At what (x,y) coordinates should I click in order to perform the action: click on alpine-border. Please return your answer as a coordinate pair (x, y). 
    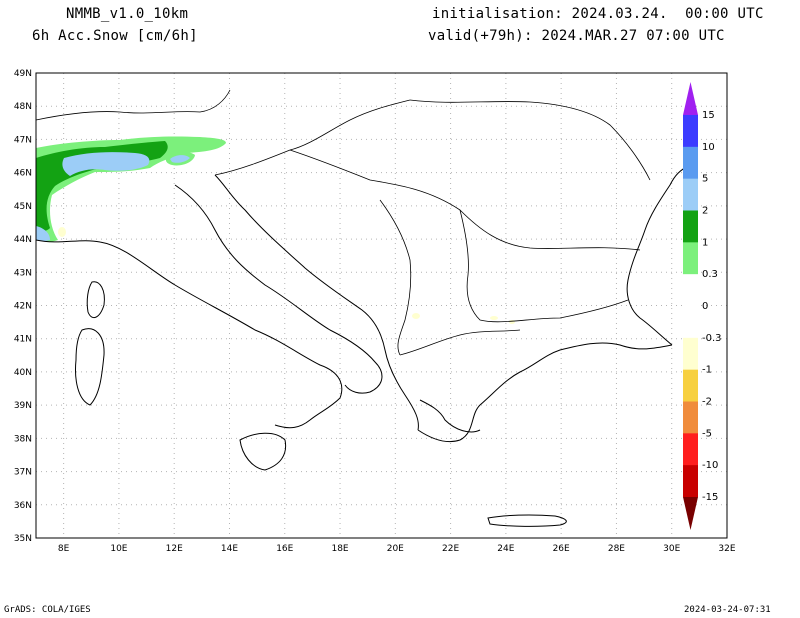
    Looking at the image, I should click on (133, 105).